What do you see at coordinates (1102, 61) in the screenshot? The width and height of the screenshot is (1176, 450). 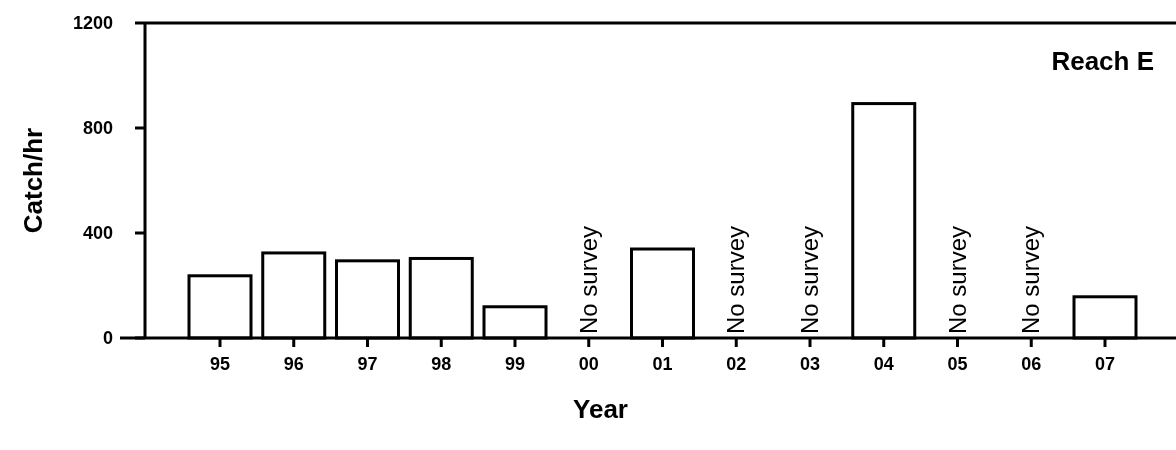 I see `text: Reach E` at bounding box center [1102, 61].